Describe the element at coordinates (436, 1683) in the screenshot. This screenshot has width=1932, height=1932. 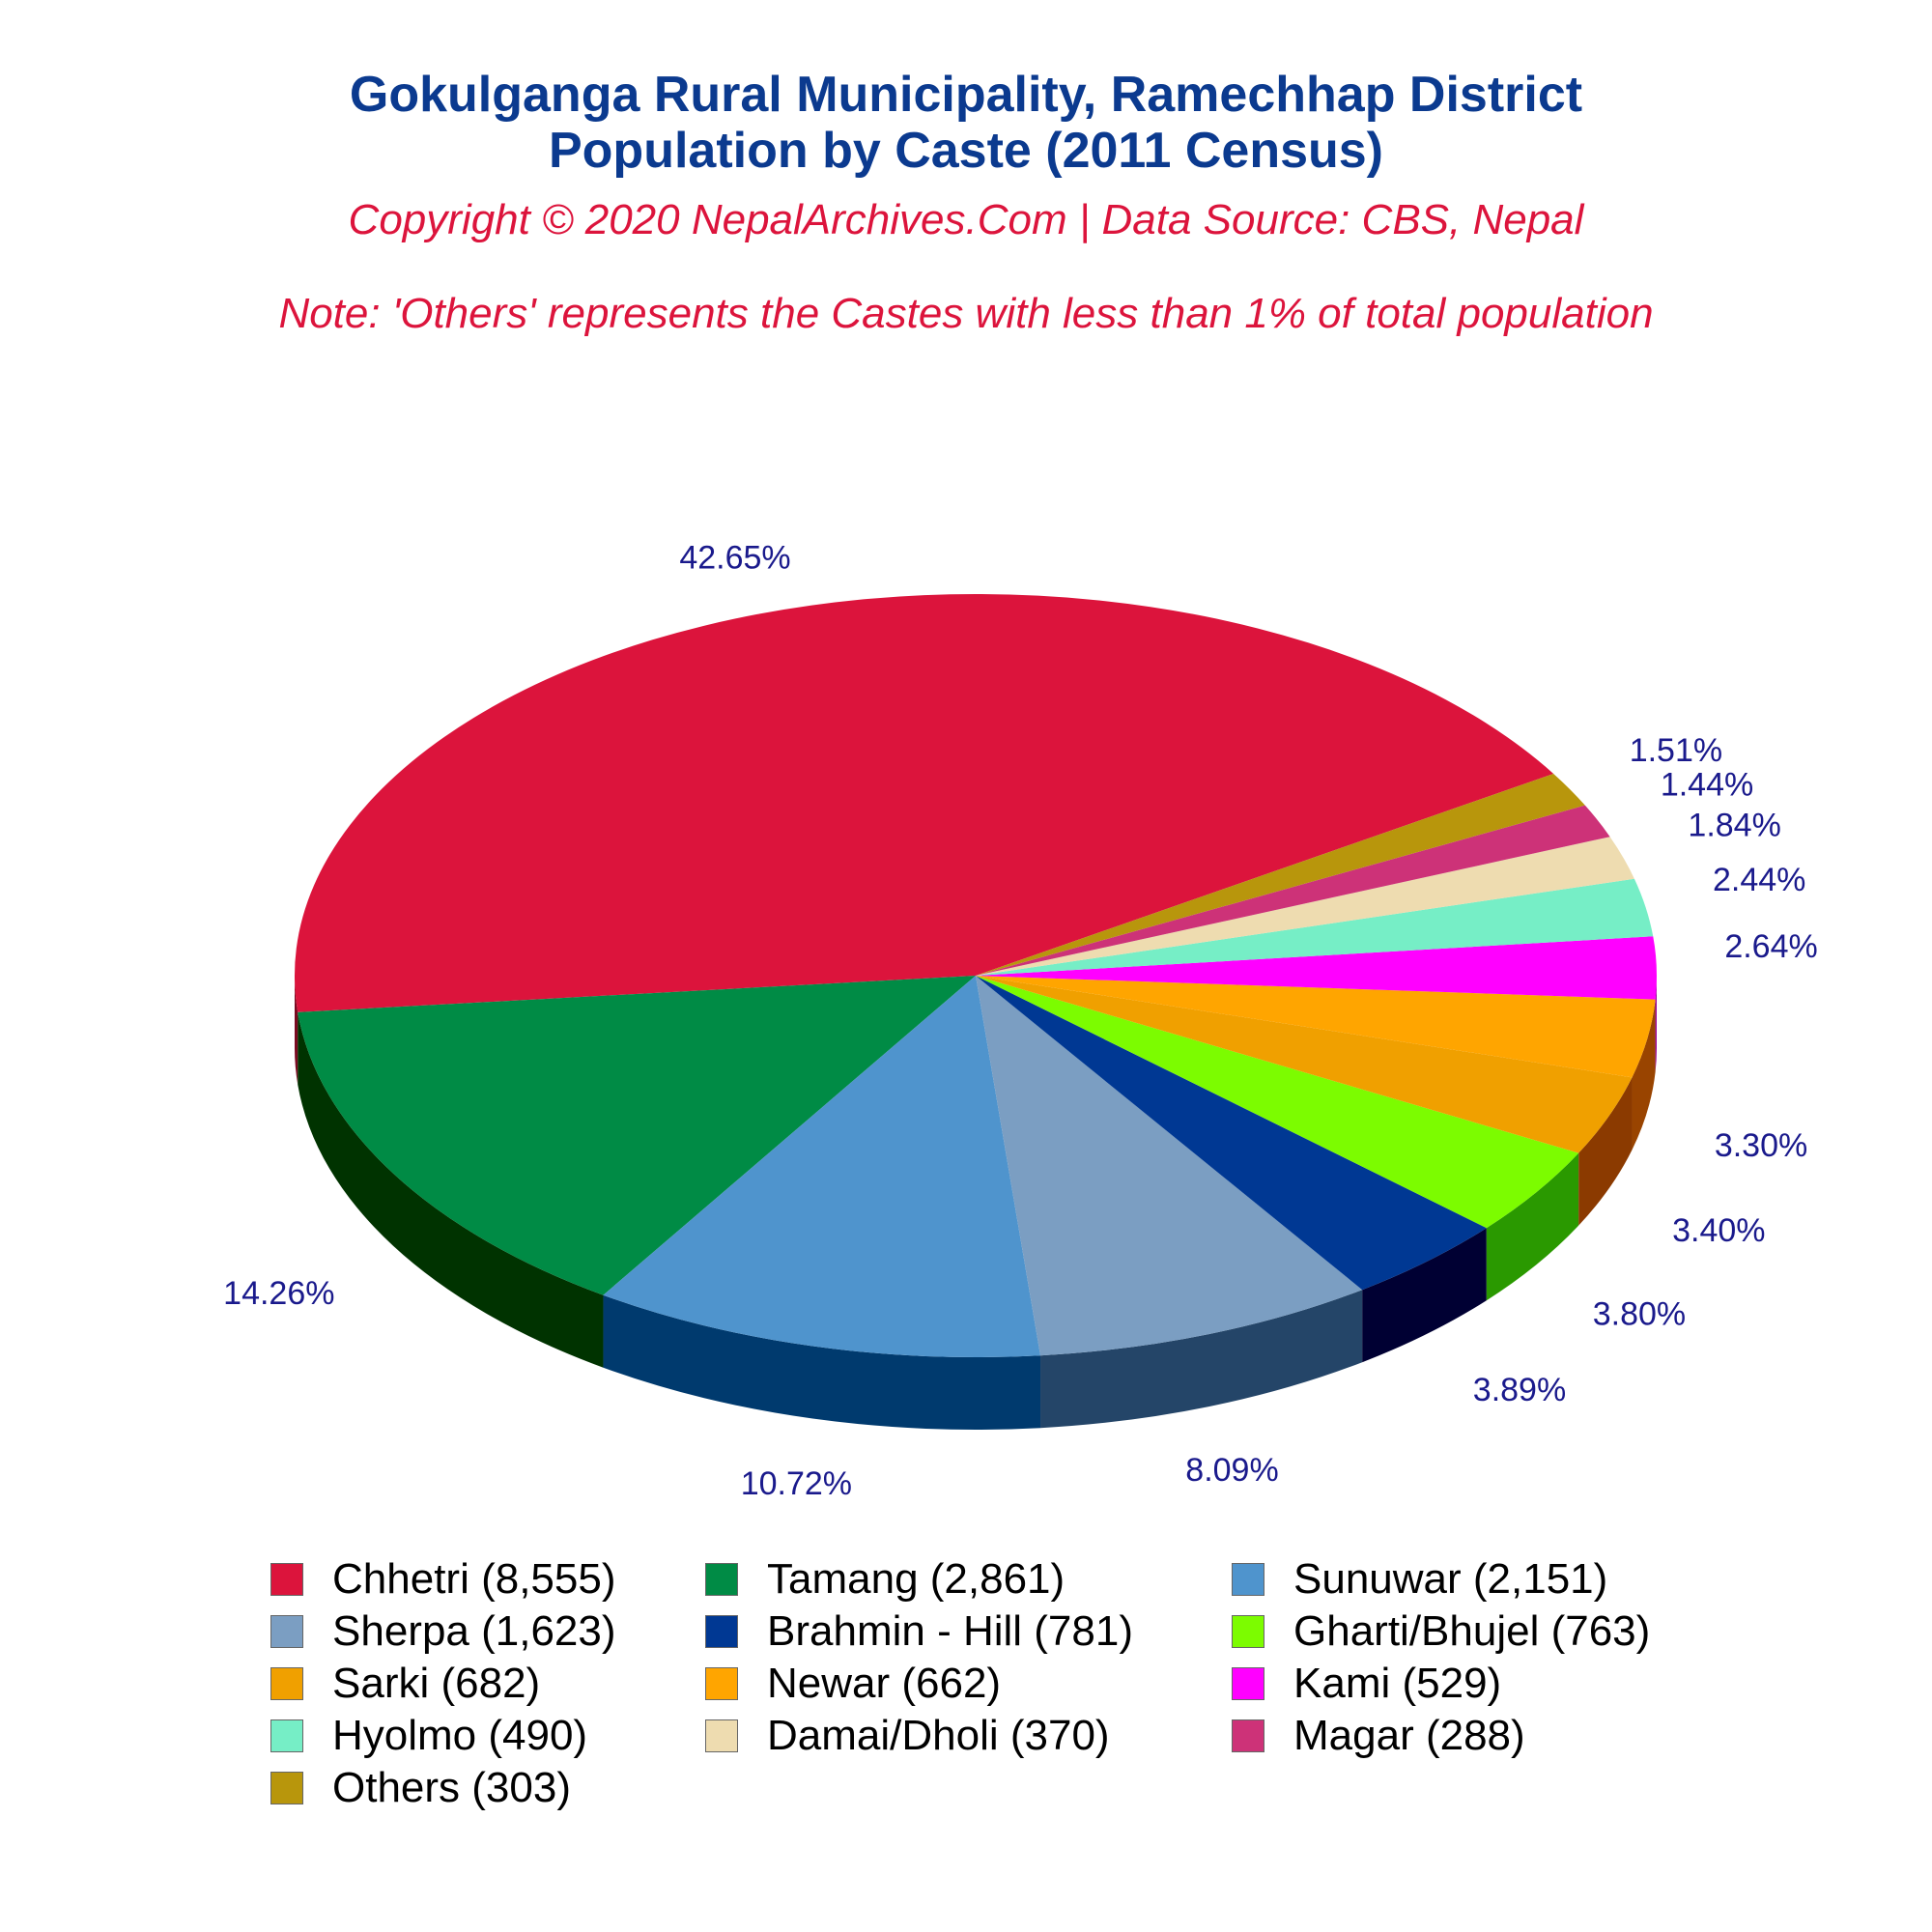
I see `legend-label: Sarki (682)` at that location.